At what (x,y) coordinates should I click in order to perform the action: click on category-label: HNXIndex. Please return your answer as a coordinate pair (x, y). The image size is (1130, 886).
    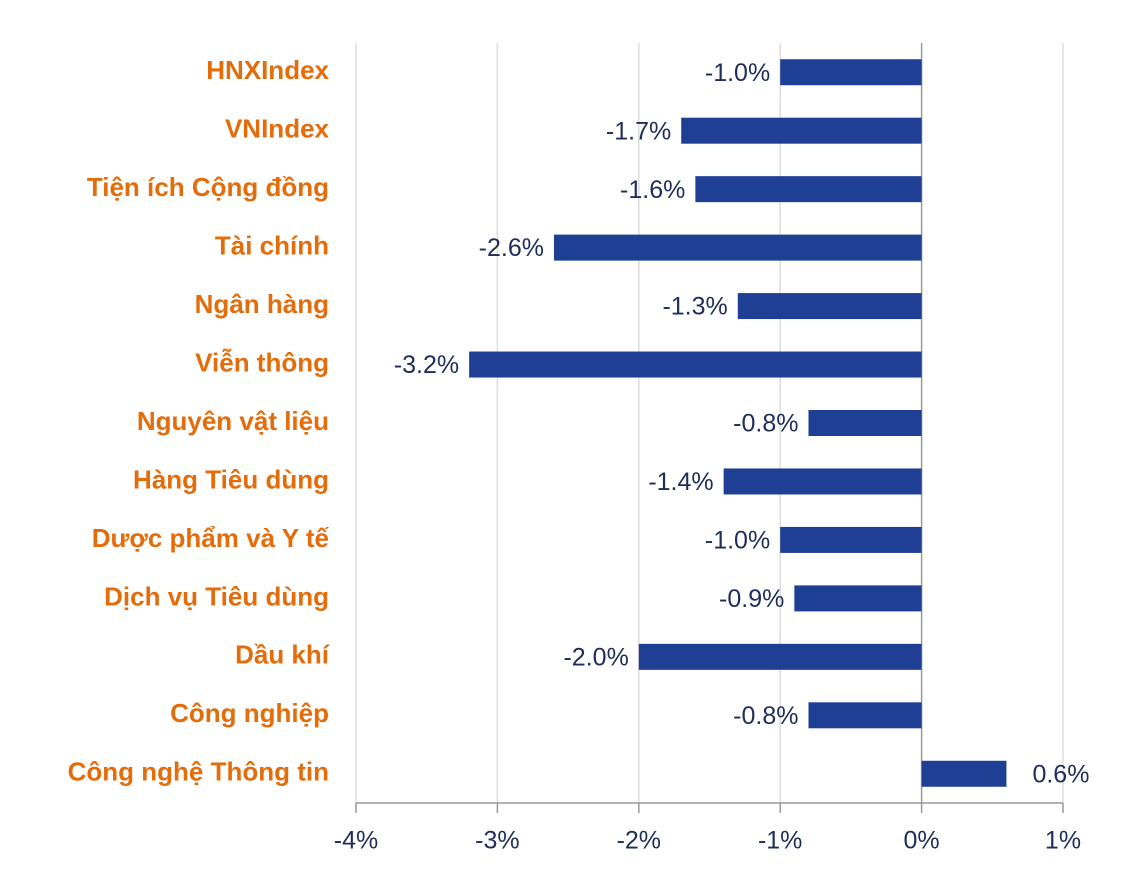
    Looking at the image, I should click on (267, 70).